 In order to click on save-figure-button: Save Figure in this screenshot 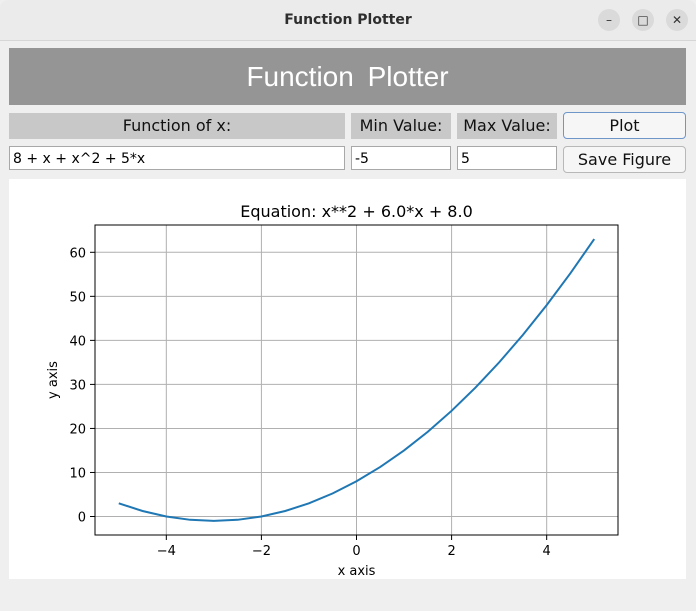, I will do `click(624, 159)`.